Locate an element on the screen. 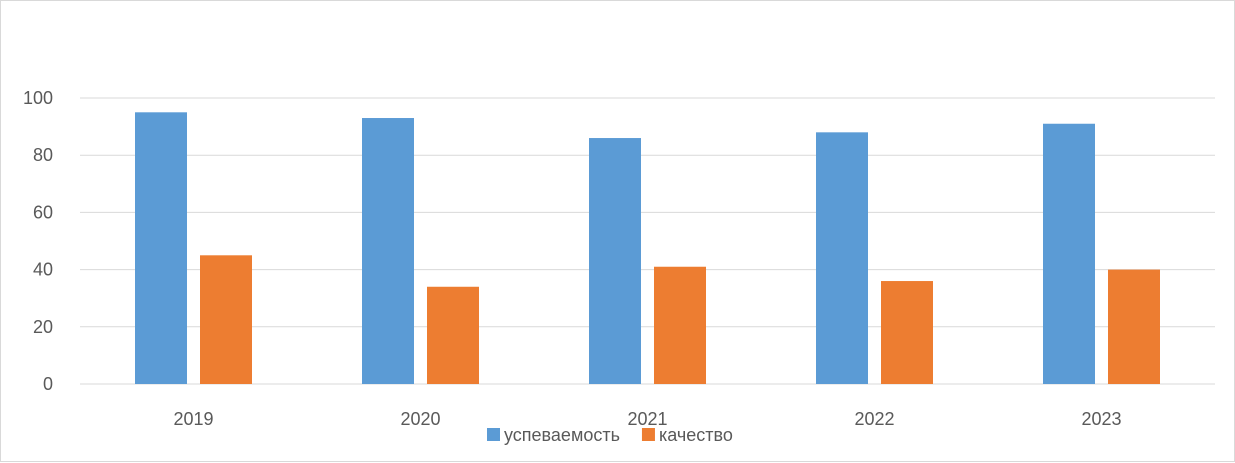 The height and width of the screenshot is (463, 1235). bar-kachestvo-2020 is located at coordinates (453, 335).